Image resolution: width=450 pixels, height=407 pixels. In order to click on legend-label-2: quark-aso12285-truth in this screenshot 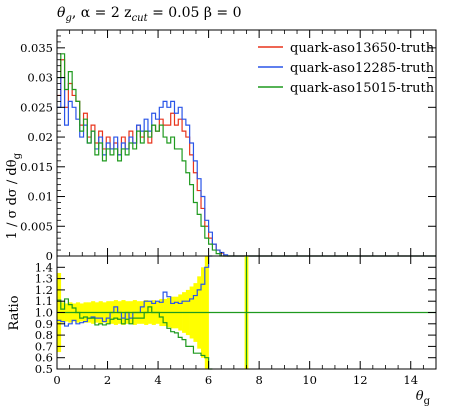, I will do `click(362, 68)`.